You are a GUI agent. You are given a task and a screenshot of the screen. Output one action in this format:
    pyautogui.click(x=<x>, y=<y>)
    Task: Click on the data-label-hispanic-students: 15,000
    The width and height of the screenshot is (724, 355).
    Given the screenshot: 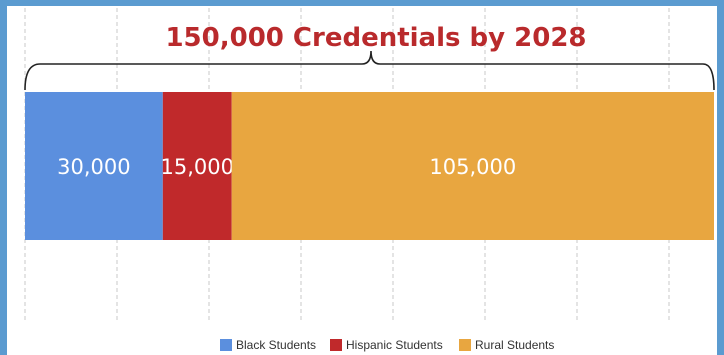 What is the action you would take?
    pyautogui.click(x=197, y=167)
    